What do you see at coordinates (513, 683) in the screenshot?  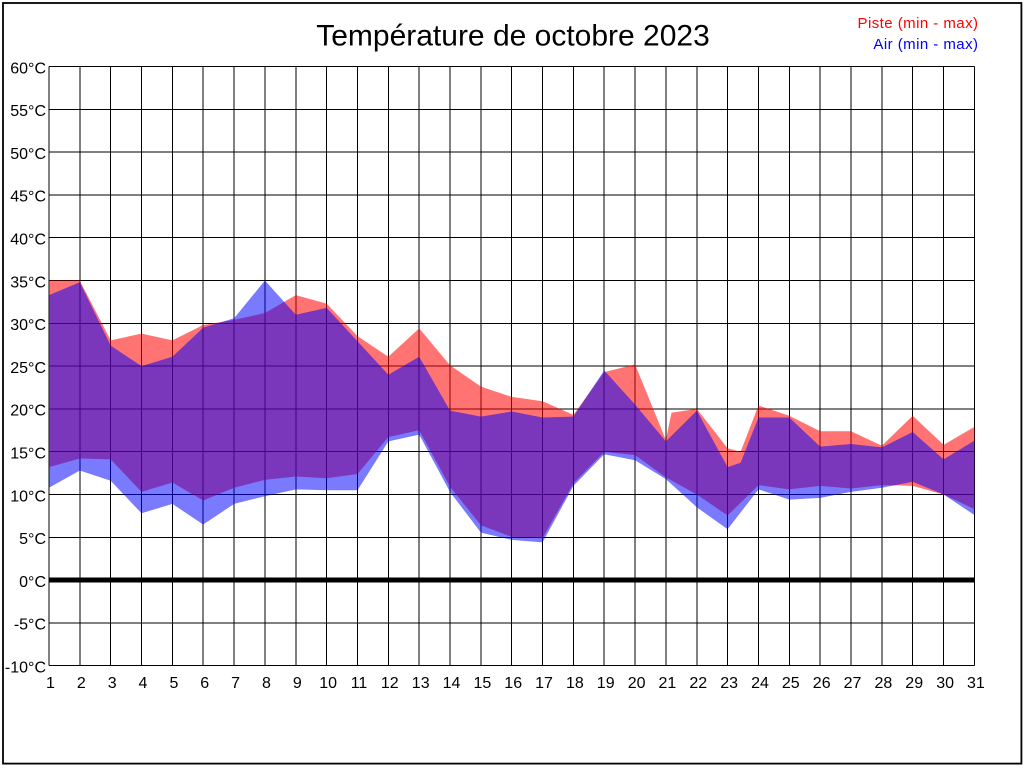 I see `svg-text: 16` at bounding box center [513, 683].